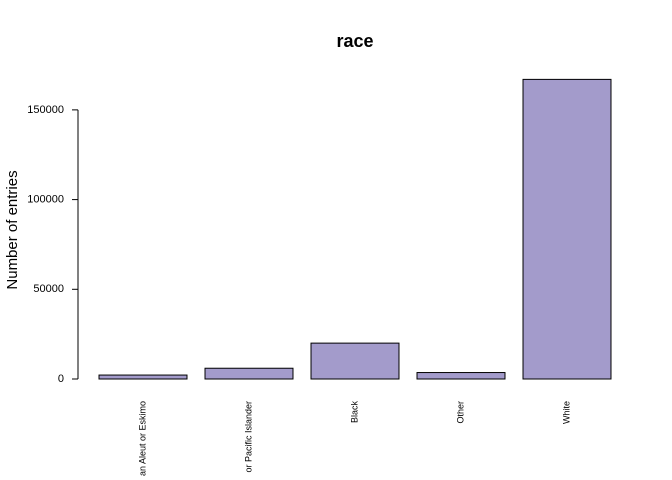  Describe the element at coordinates (45, 199) in the screenshot. I see `y-tick-label: 100000` at that location.